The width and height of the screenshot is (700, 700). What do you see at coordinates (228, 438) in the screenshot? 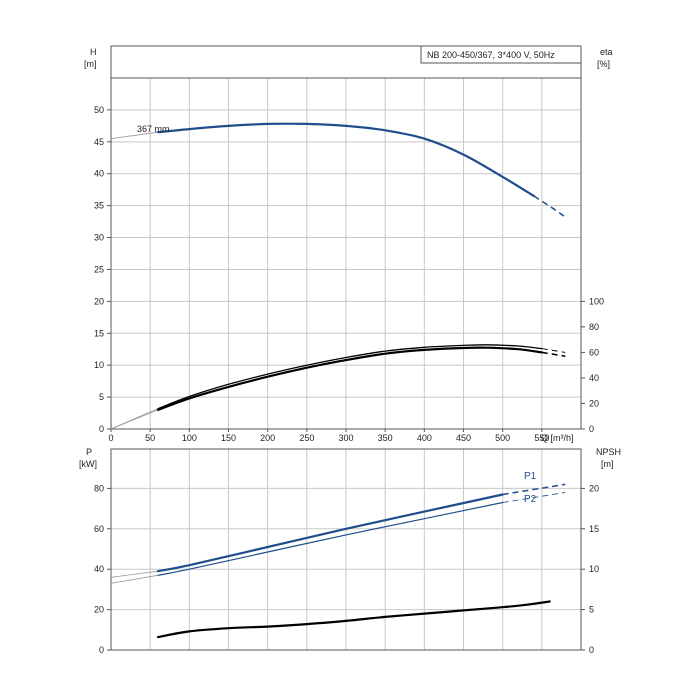
I see `x-tick-label: 150` at bounding box center [228, 438].